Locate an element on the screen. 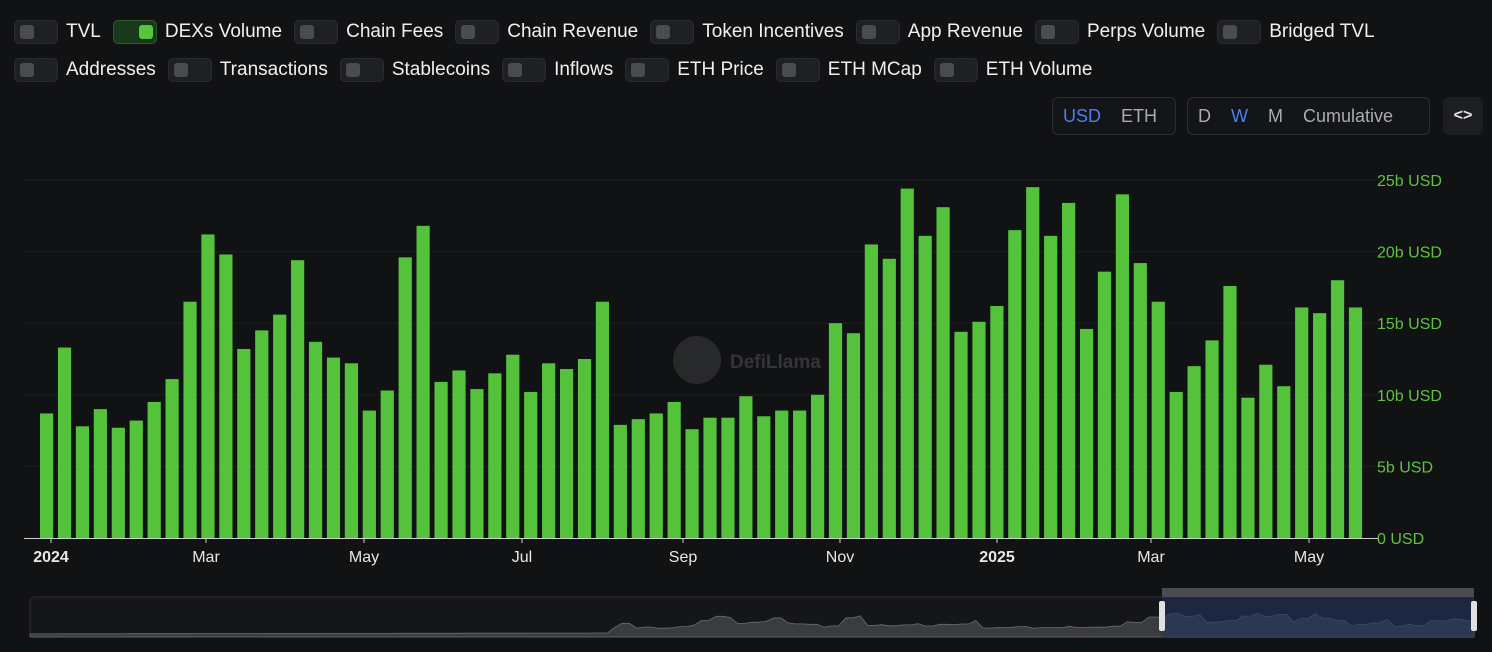  brush-selection is located at coordinates (1318, 617).